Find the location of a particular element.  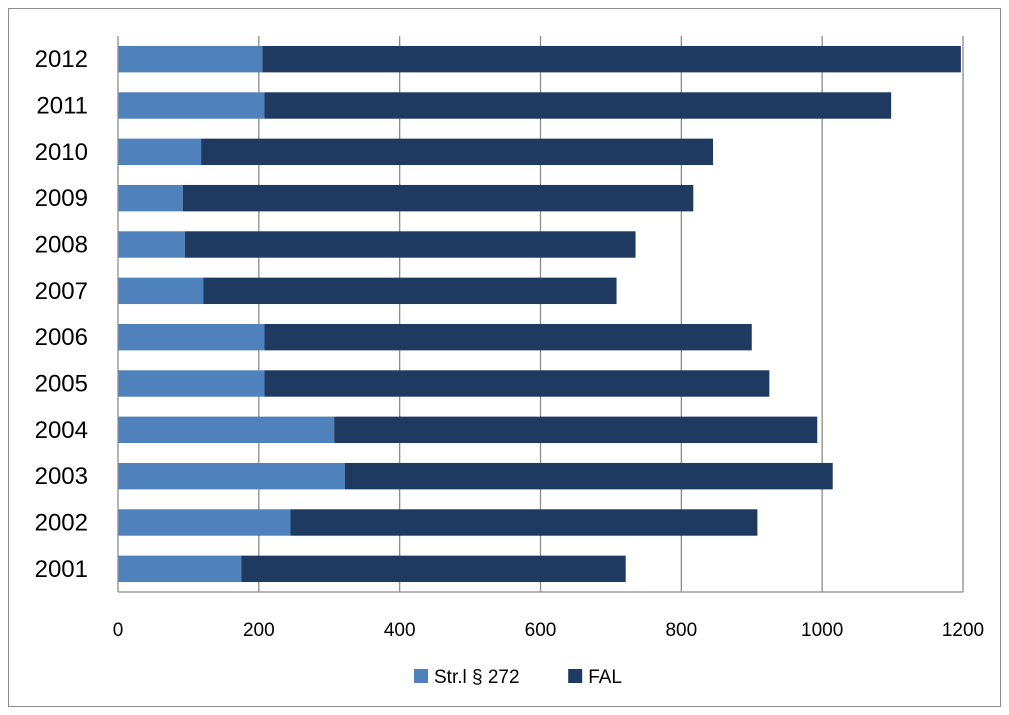

value-tick-labels: 0 200 400 600 800 1000 1200 is located at coordinates (548, 630).